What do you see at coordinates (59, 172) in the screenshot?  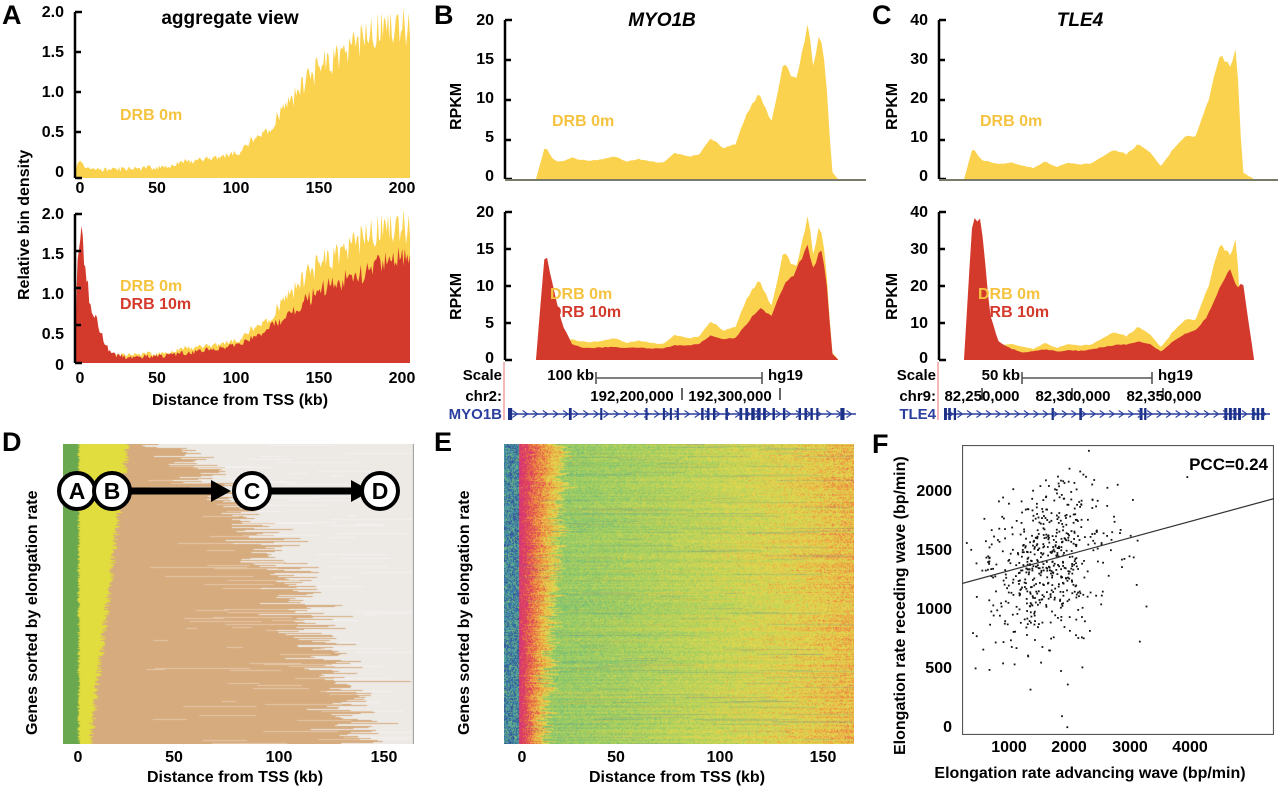 I see `panel-a-top-ytick-4: 0` at bounding box center [59, 172].